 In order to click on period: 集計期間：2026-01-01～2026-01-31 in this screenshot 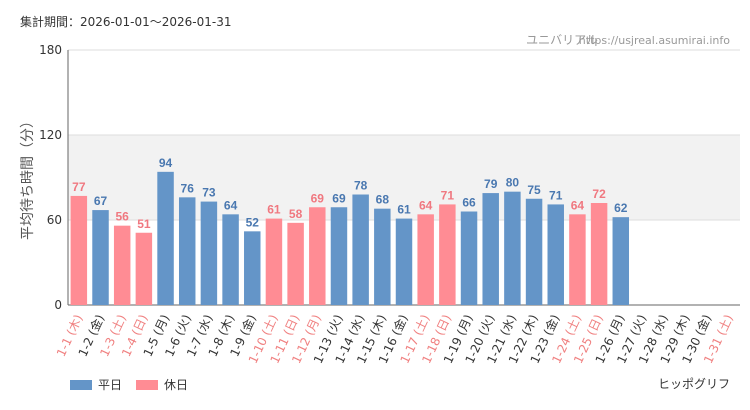, I will do `click(125, 21)`.